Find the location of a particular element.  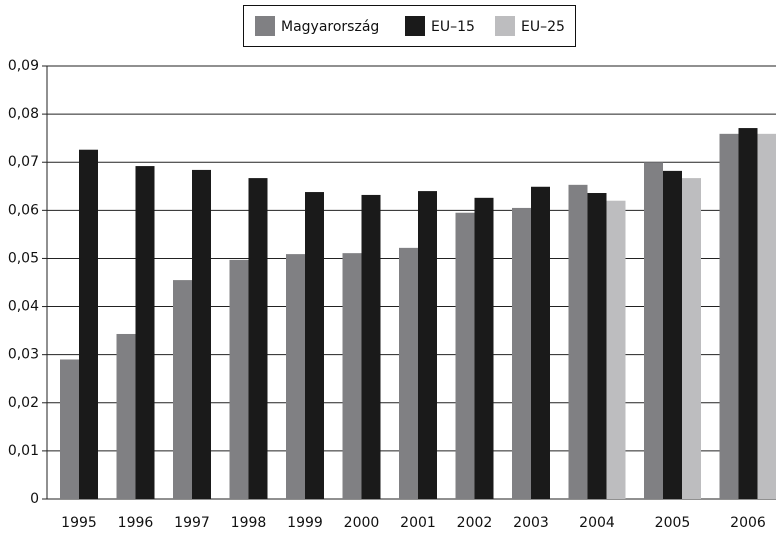

x-tick-label: 2001 is located at coordinates (418, 523).